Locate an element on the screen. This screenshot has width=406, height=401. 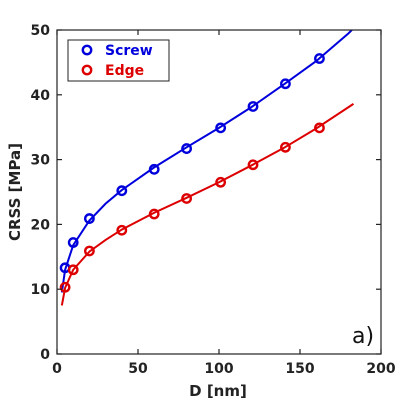
y-tick-label: 20 is located at coordinates (41, 225).